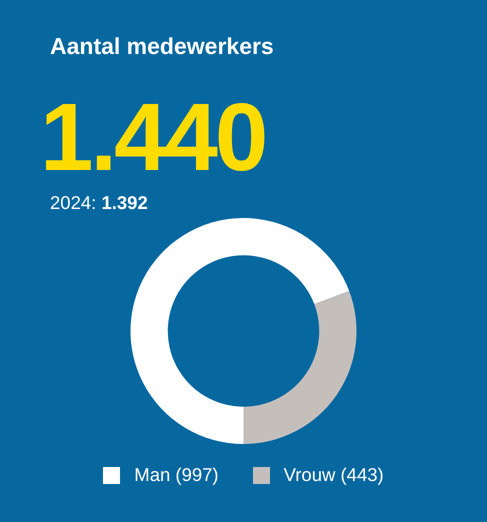  I want to click on text: 2024: 1.392, so click(99, 202).